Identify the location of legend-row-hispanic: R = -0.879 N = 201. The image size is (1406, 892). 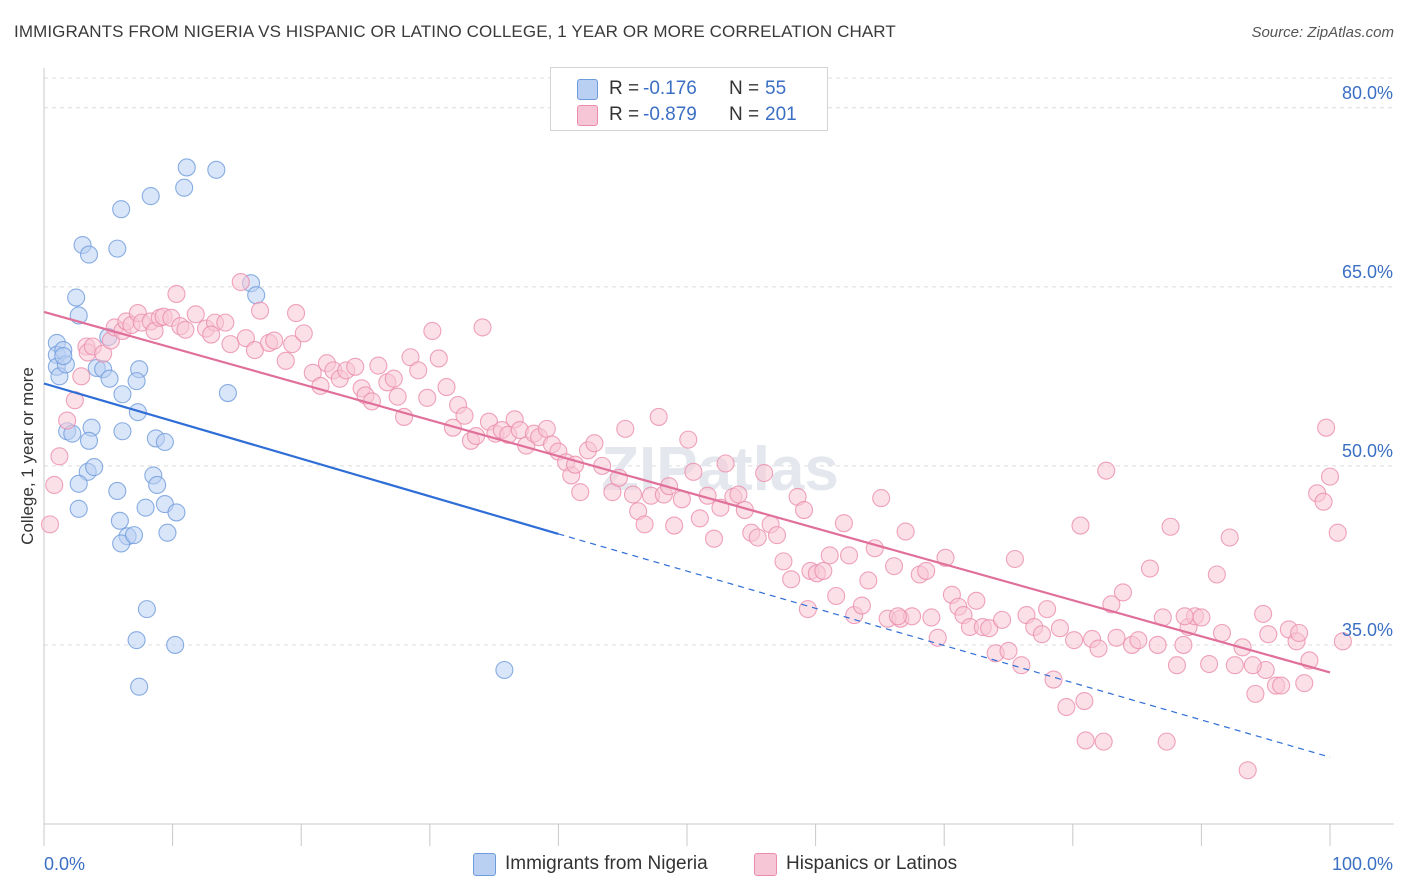
(689, 115).